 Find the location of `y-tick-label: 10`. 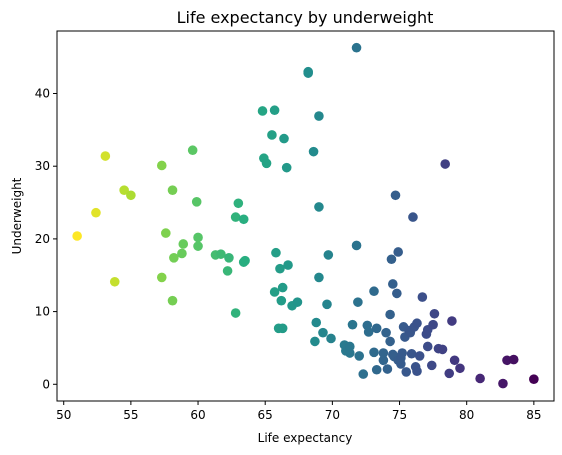

y-tick-label: 10 is located at coordinates (42, 312).